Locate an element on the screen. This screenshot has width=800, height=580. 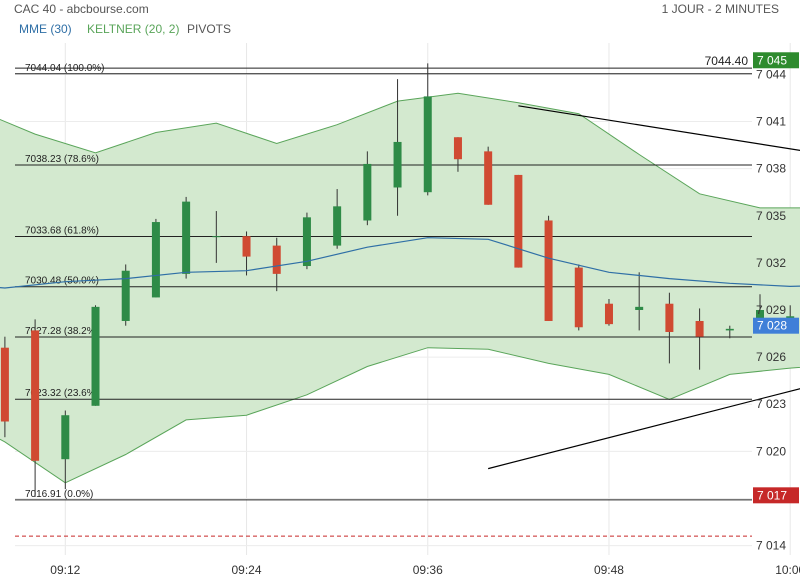
mme-line is located at coordinates (400, 263).